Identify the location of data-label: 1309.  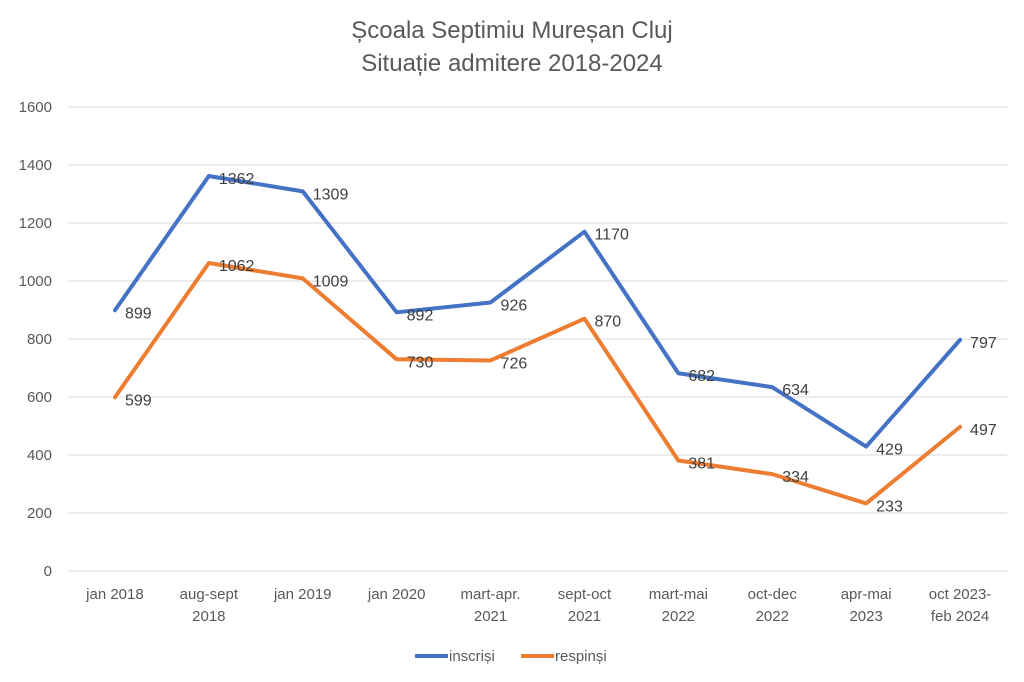
(331, 194).